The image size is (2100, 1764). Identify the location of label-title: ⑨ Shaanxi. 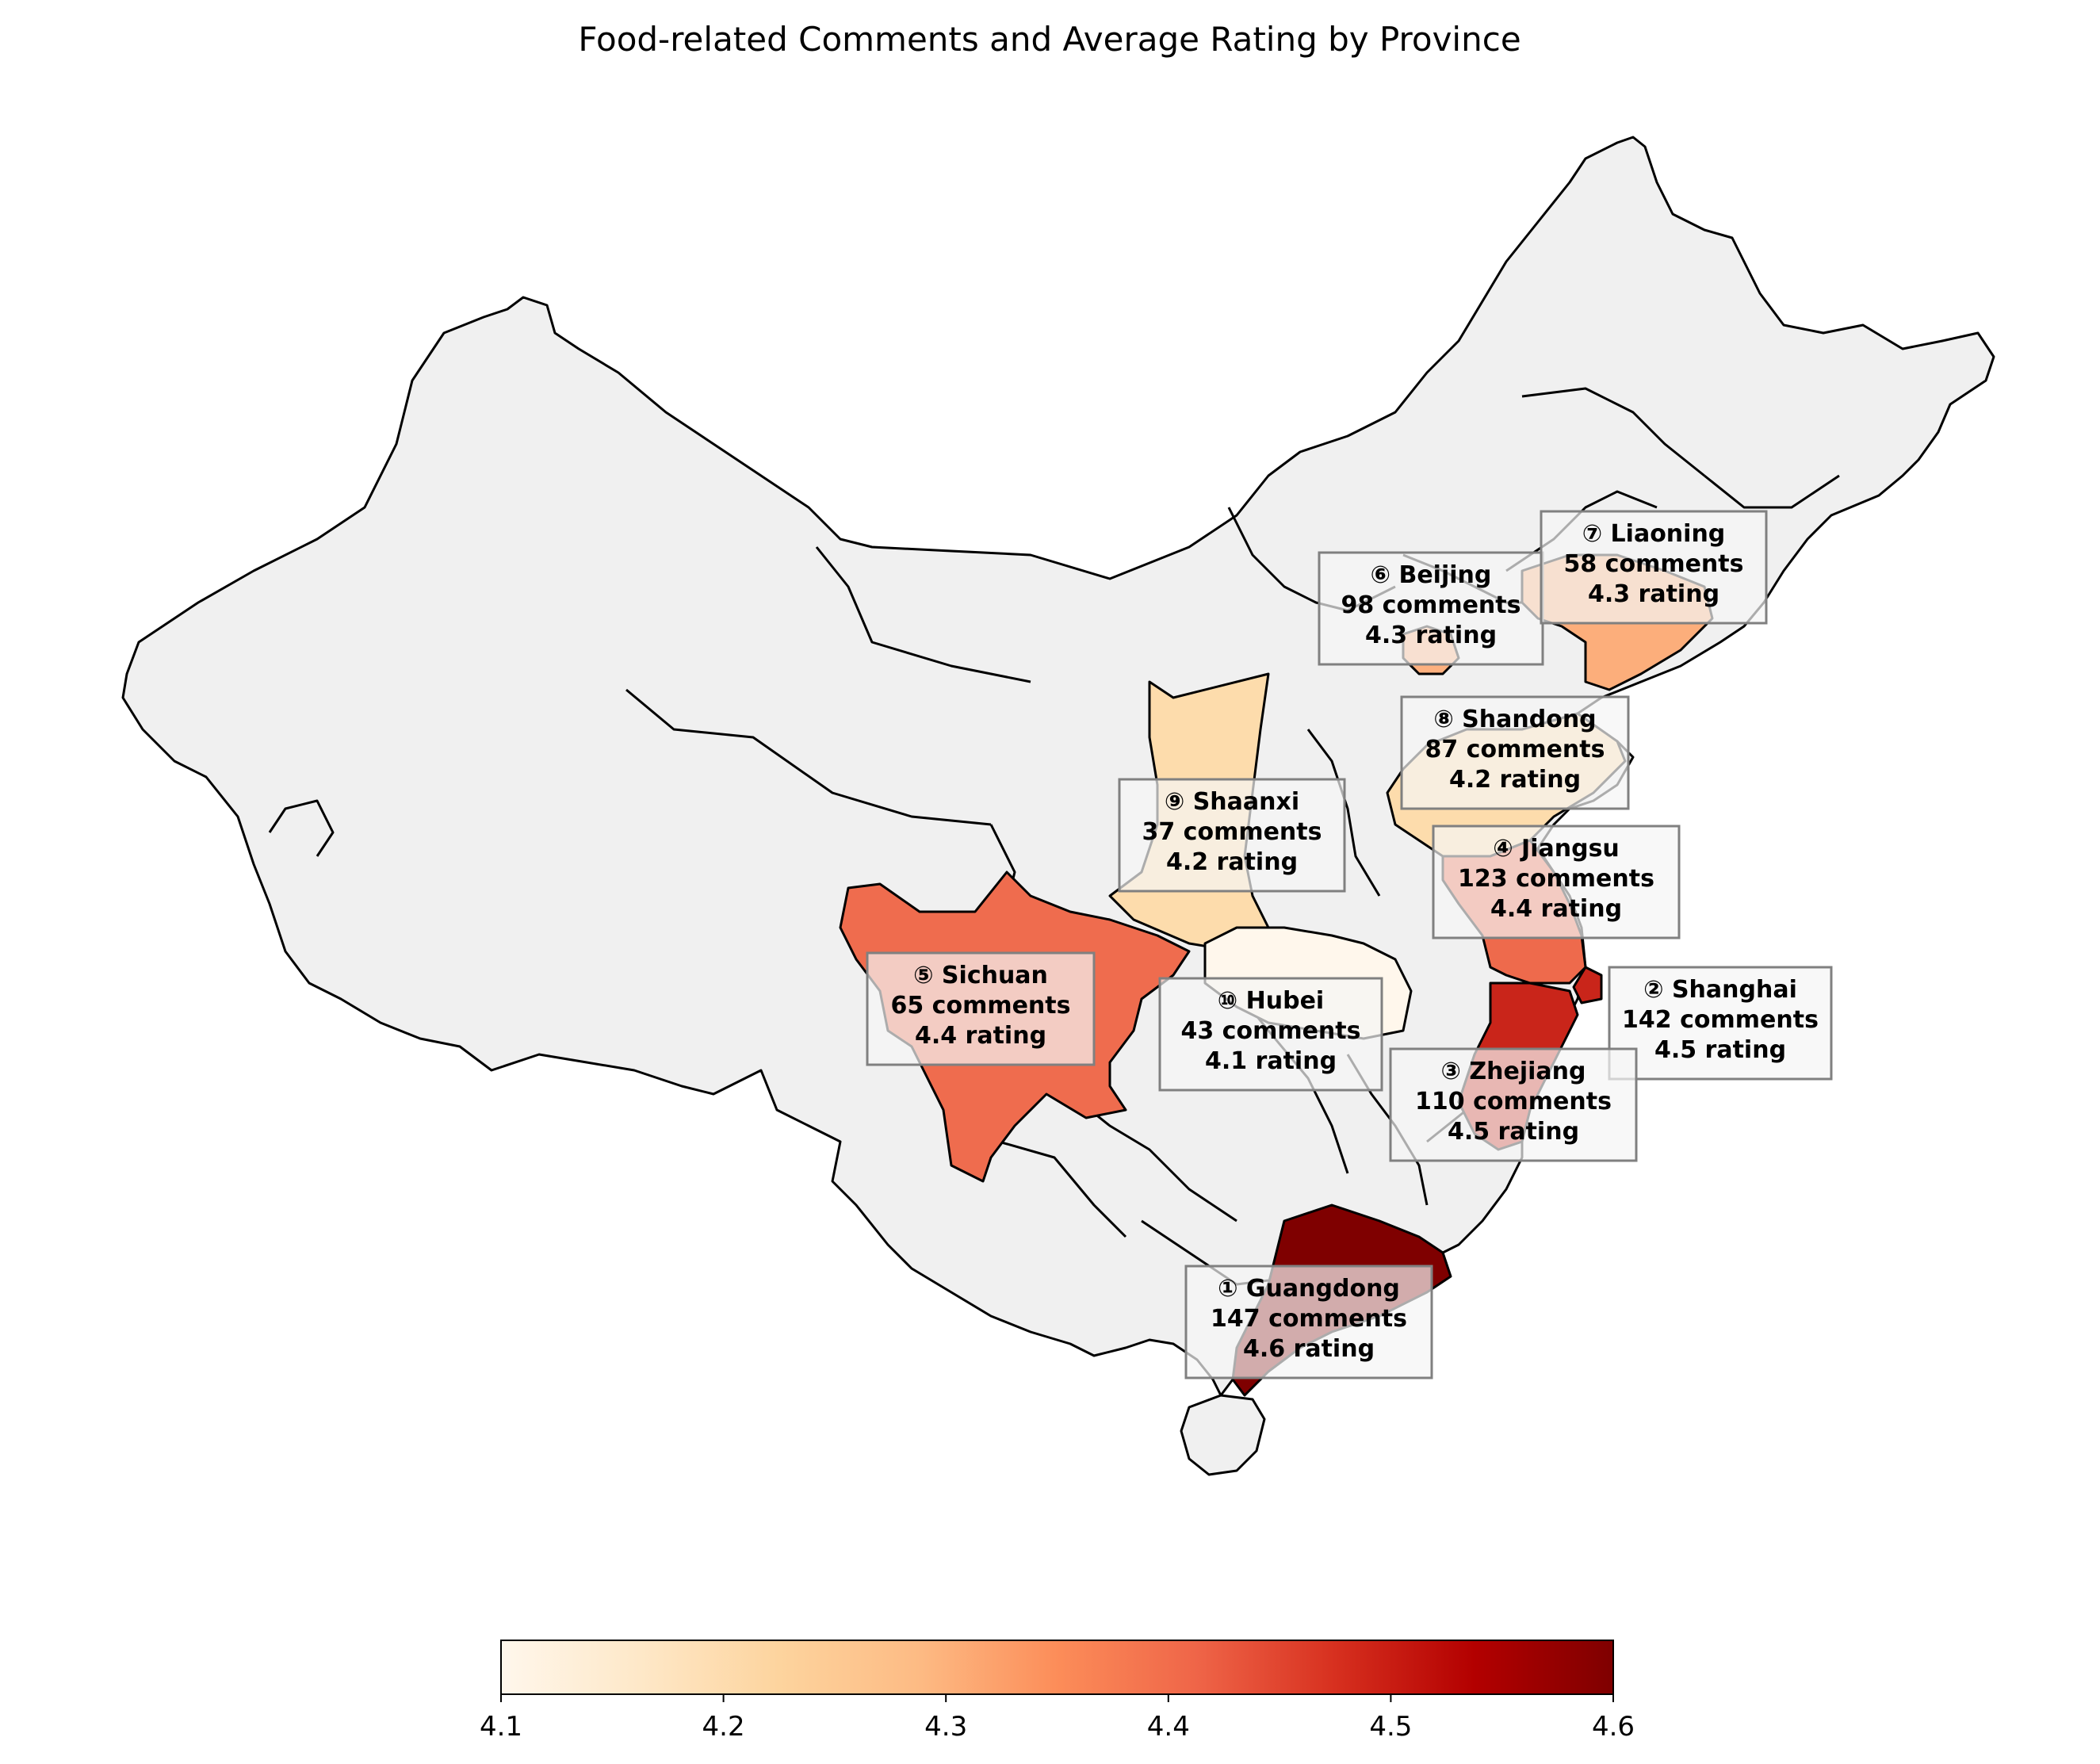
(1232, 802).